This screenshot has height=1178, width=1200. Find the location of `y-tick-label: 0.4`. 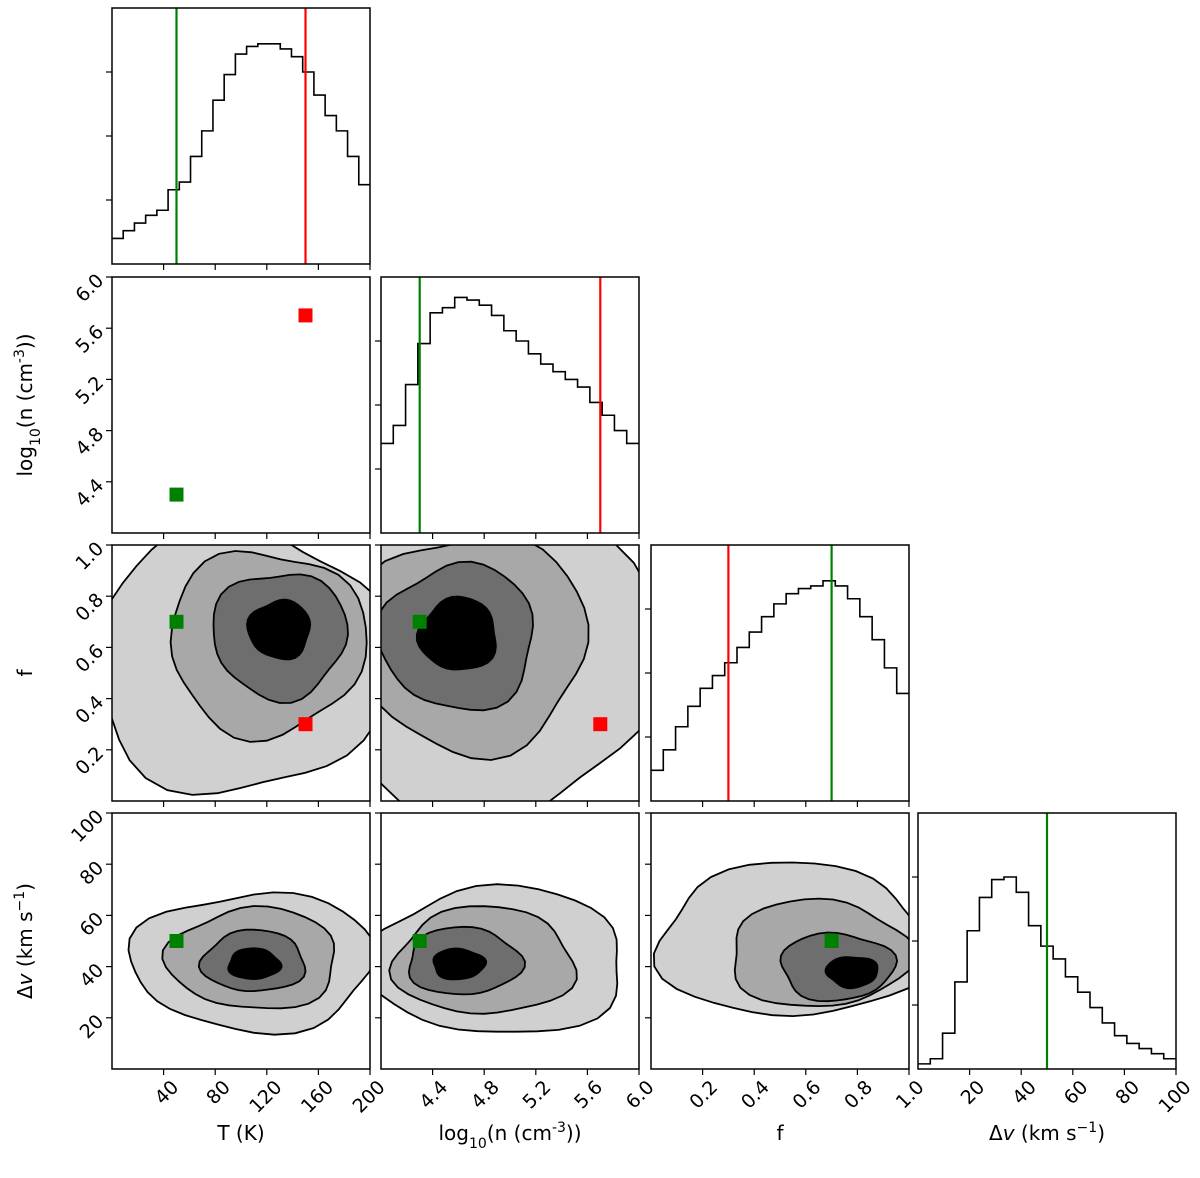

y-tick-label: 0.4 is located at coordinates (89, 709).